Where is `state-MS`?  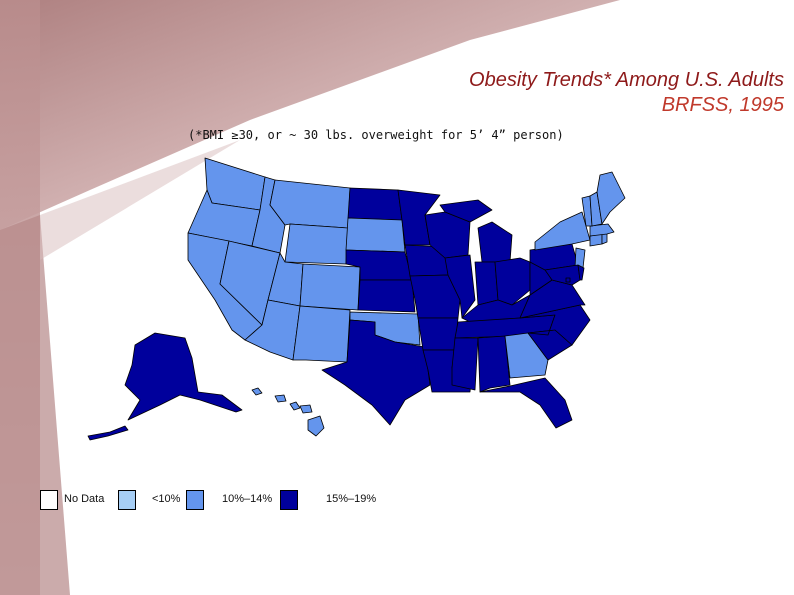
state-MS is located at coordinates (465, 364).